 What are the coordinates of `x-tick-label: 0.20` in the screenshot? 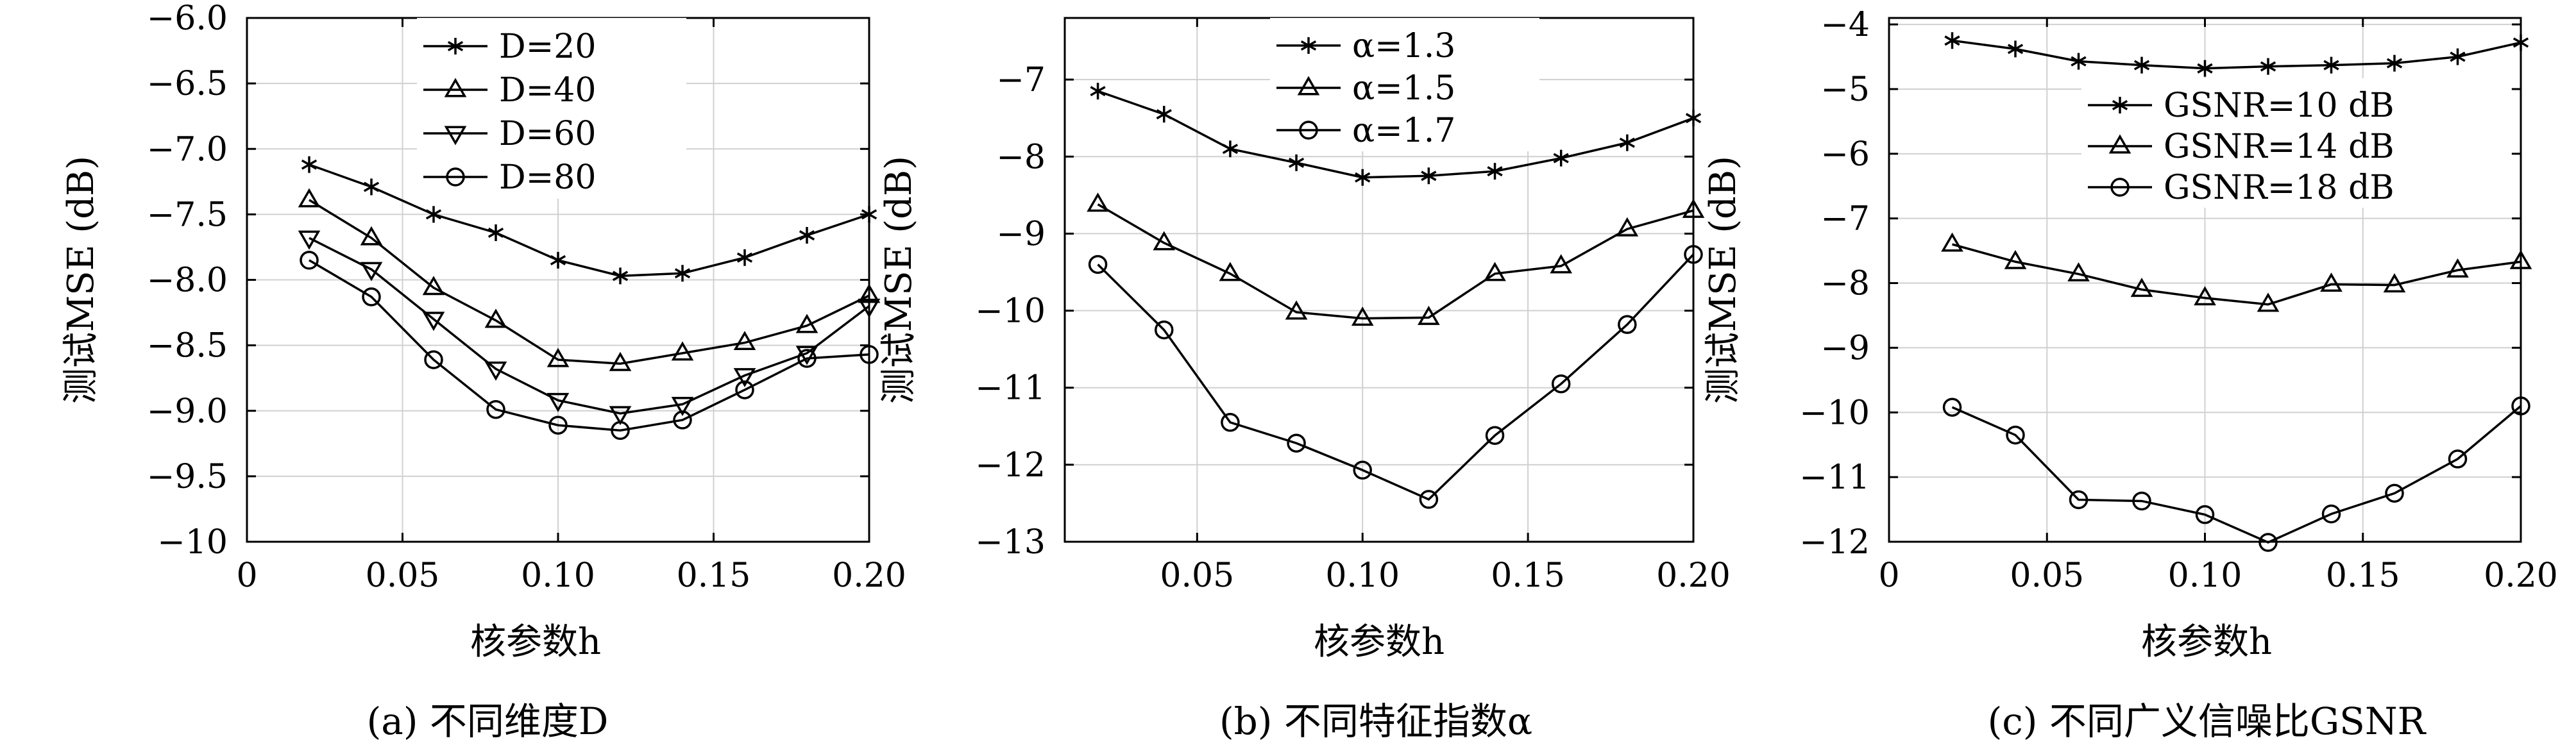 It's located at (2521, 576).